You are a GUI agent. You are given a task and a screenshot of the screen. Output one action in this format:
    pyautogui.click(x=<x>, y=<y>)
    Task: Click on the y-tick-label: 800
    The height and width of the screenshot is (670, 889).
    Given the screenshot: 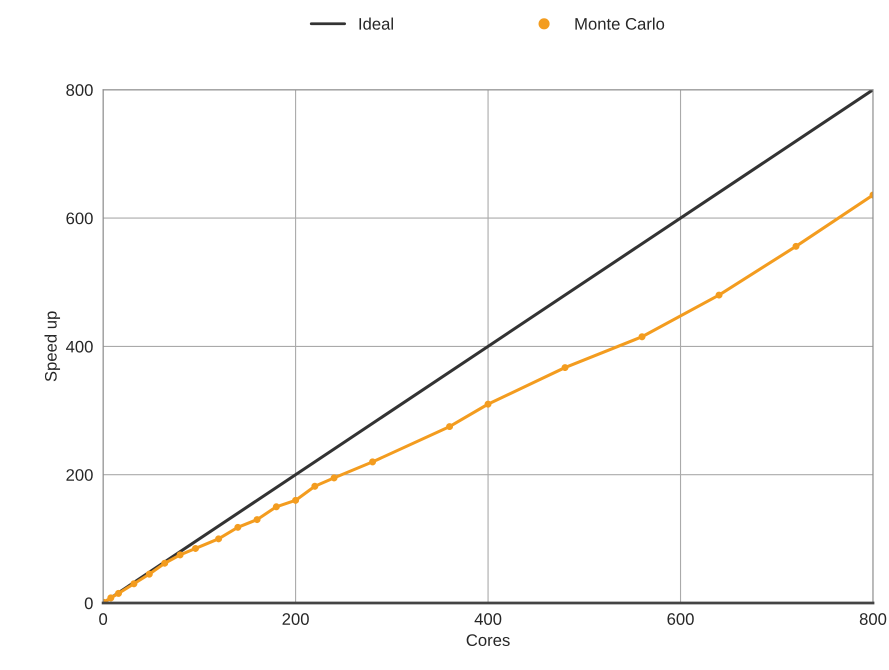 What is the action you would take?
    pyautogui.click(x=79, y=90)
    